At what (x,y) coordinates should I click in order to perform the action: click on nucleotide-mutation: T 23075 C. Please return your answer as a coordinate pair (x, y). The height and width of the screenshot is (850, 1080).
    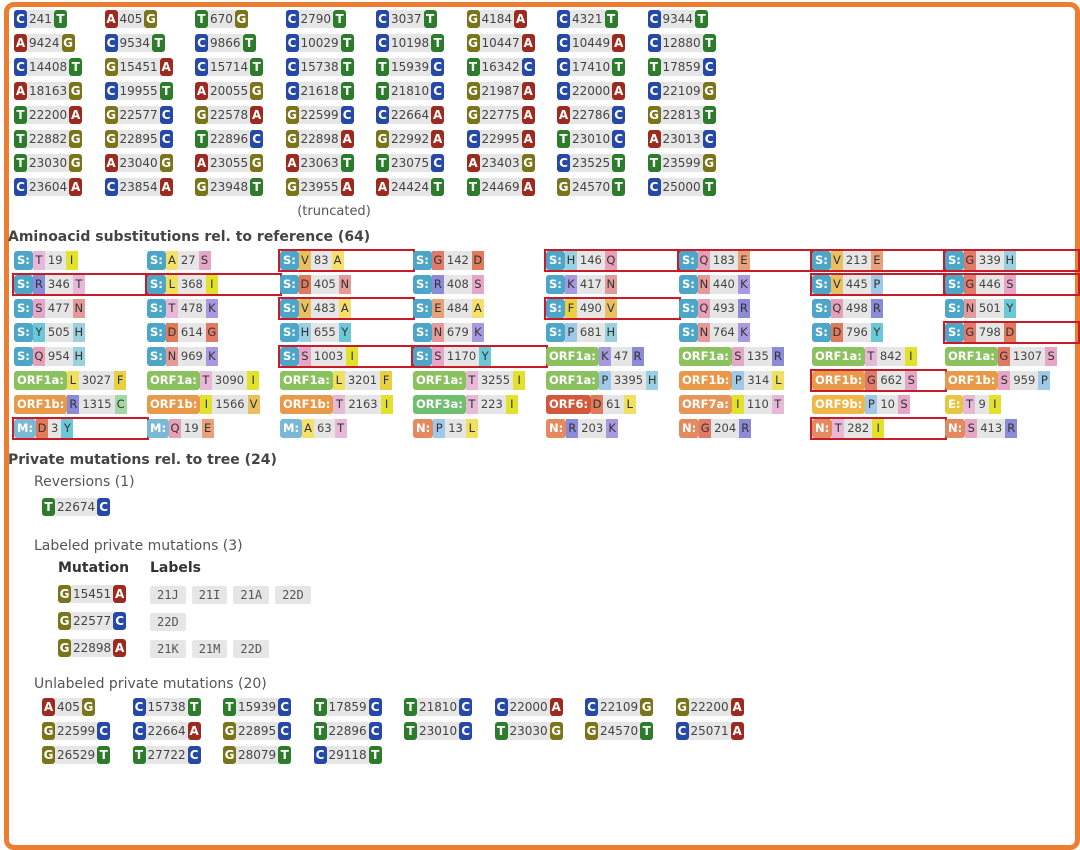
    Looking at the image, I should click on (421, 163).